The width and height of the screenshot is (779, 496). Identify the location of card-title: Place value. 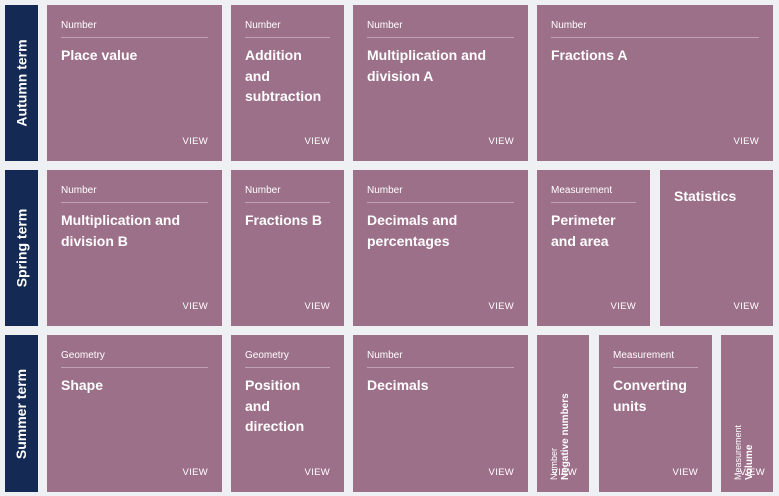
(99, 55).